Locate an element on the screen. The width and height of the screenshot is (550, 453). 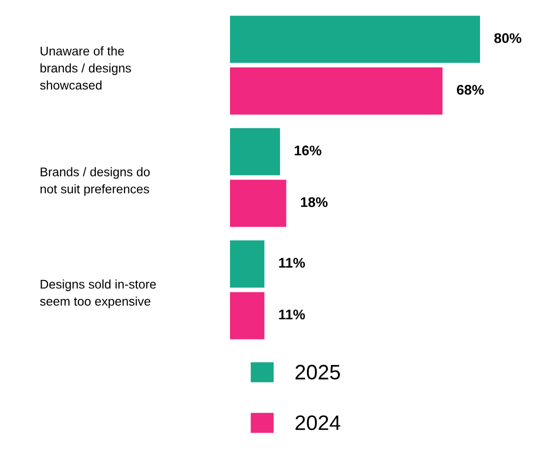
y-tick-label: Designs sold in-store seem too expensive is located at coordinates (98, 293).